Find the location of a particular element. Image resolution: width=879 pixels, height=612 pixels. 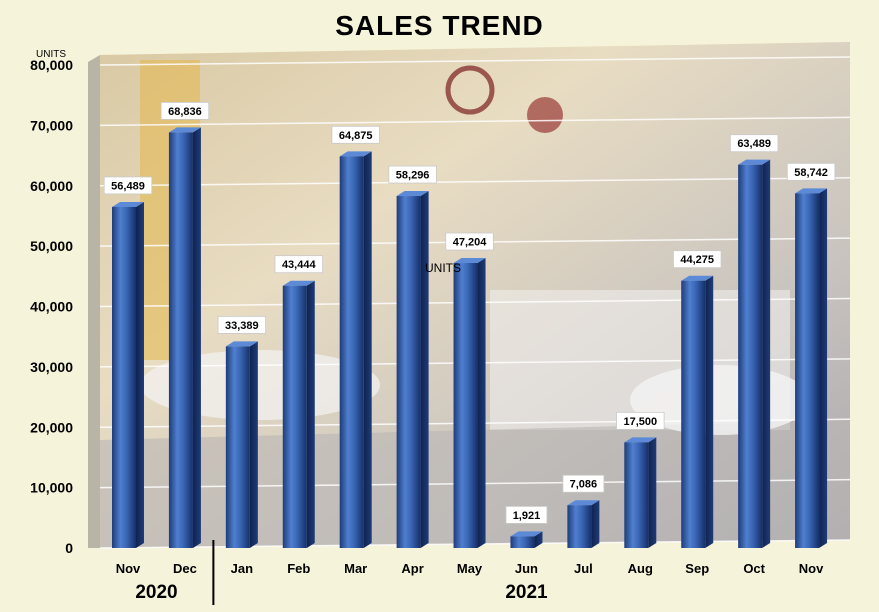

x-axis-categories: Nov Dec Jan Feb Mar Apr May Jun Jul Aug Sep Oct Nov is located at coordinates (470, 568).